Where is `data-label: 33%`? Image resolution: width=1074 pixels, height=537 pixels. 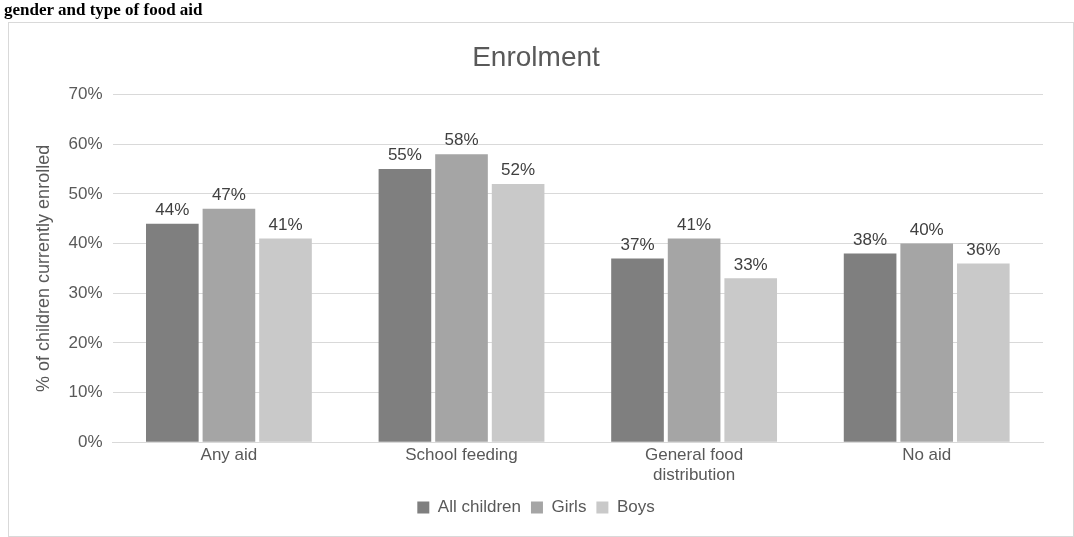
data-label: 33% is located at coordinates (750, 264).